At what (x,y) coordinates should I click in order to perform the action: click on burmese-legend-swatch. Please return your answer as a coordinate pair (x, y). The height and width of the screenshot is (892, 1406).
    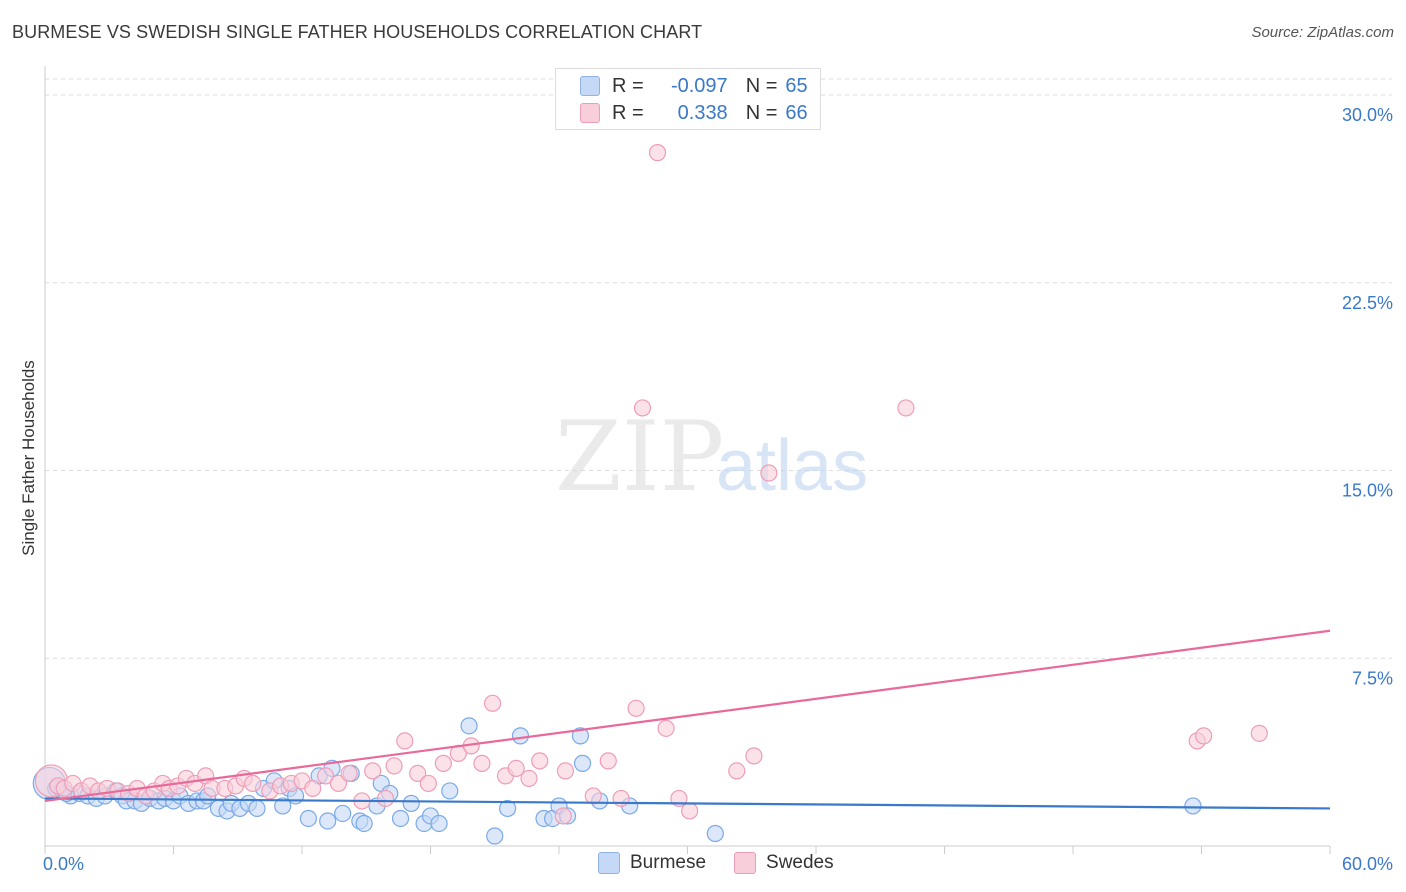
    Looking at the image, I should click on (609, 863).